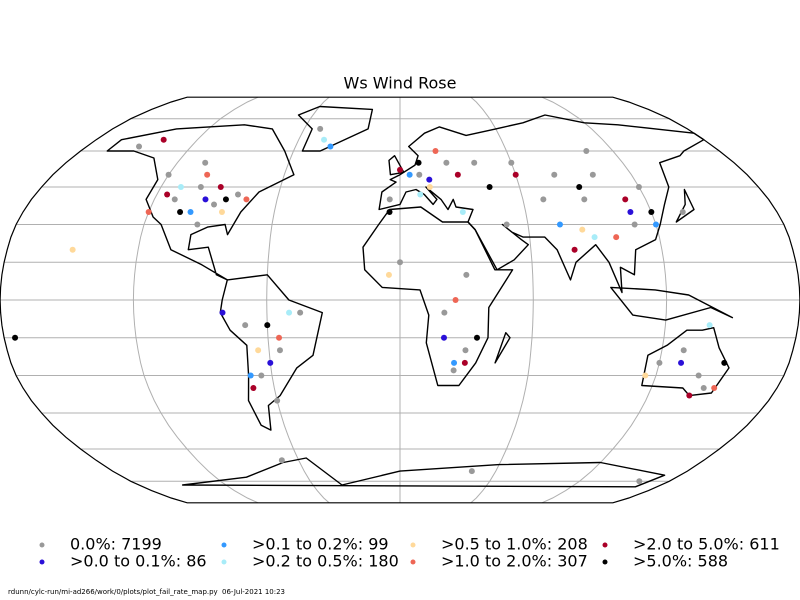 The image size is (800, 600). Describe the element at coordinates (325, 561) in the screenshot. I see `legend-label: >0.2 to 0.5%: 180` at that location.